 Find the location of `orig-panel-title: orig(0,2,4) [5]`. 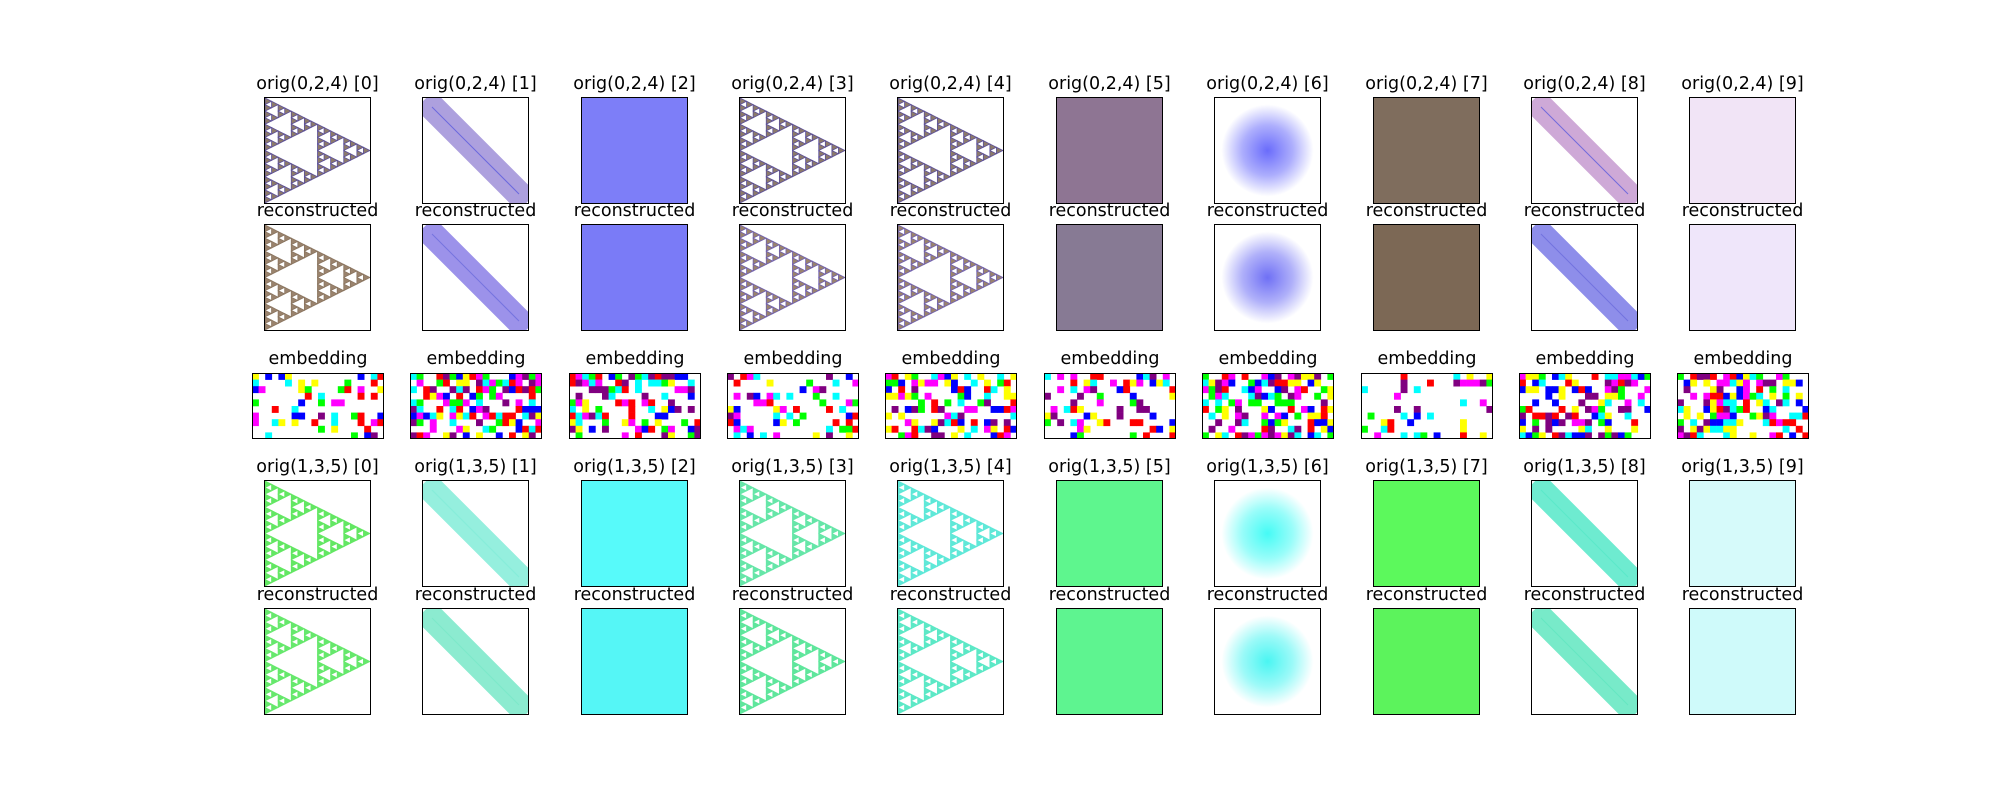

orig-panel-title: orig(0,2,4) [5] is located at coordinates (1109, 84).